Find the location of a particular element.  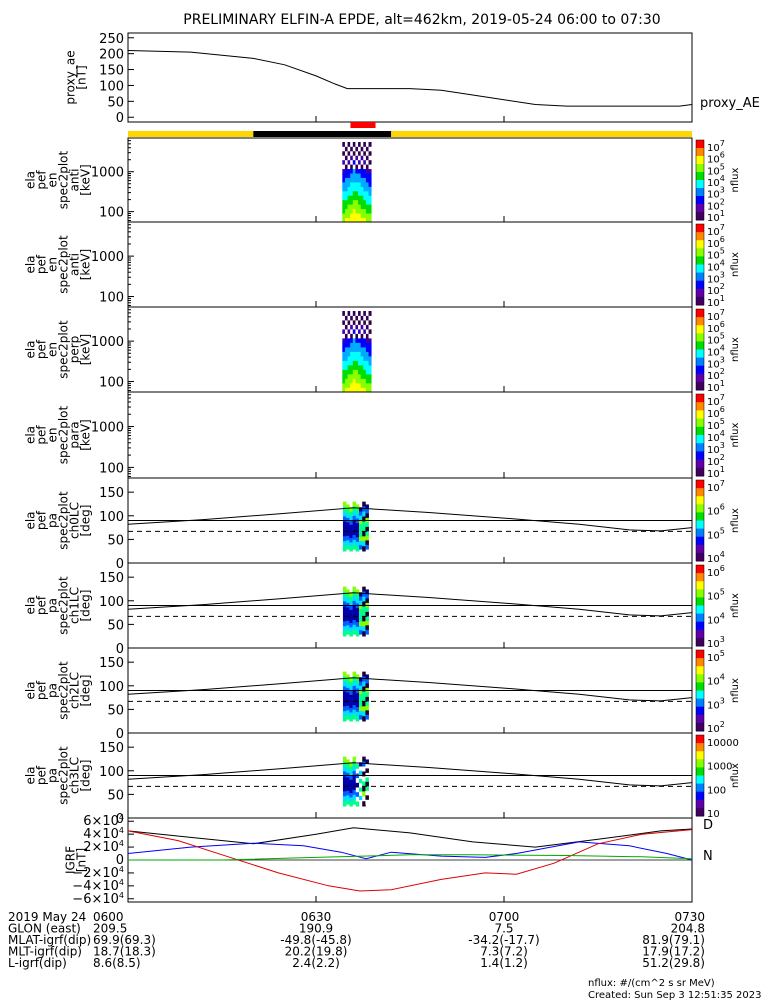

pitch-angle-2-colorbar-label: nflux is located at coordinates (735, 690).